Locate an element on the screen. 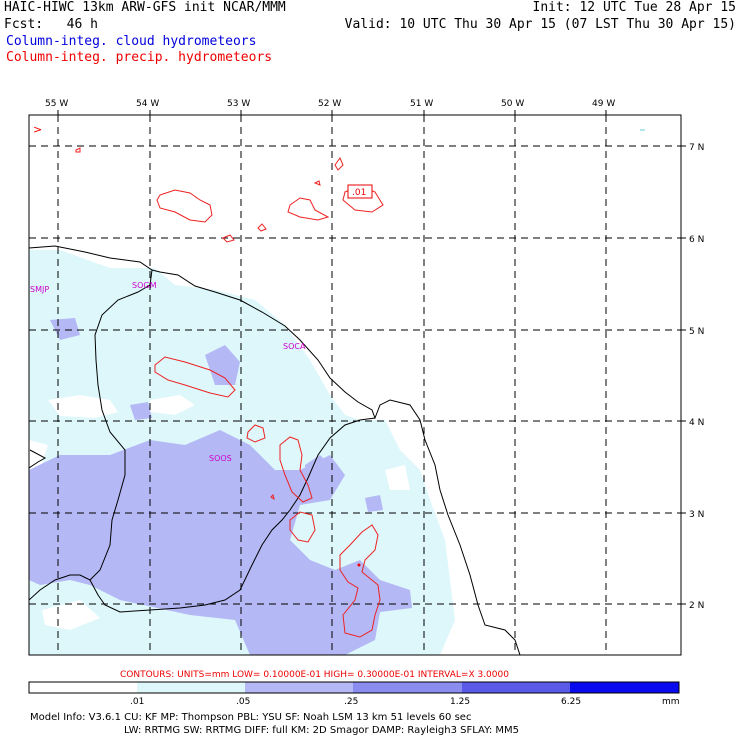 The height and width of the screenshot is (740, 740). station-label: SOOS is located at coordinates (220, 458).